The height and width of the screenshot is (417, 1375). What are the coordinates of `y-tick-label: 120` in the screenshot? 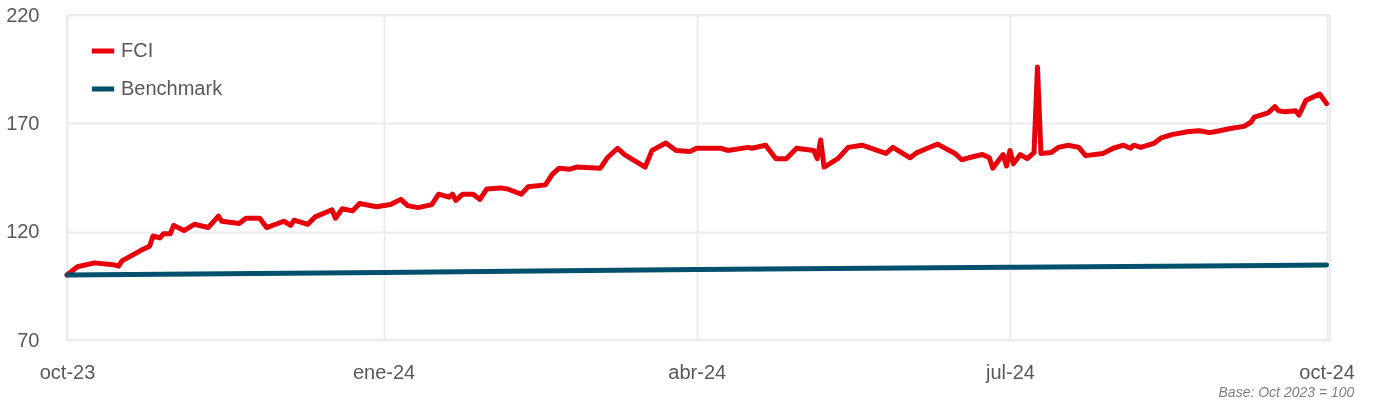 It's located at (23, 231).